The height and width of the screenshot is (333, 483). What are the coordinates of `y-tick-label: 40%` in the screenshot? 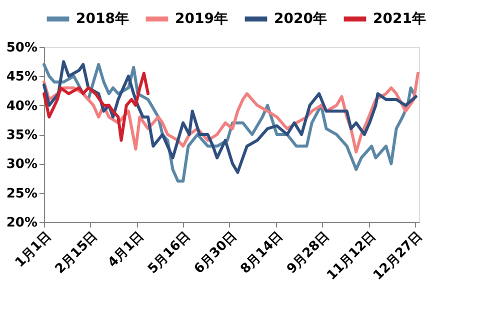 It's located at (22, 106).